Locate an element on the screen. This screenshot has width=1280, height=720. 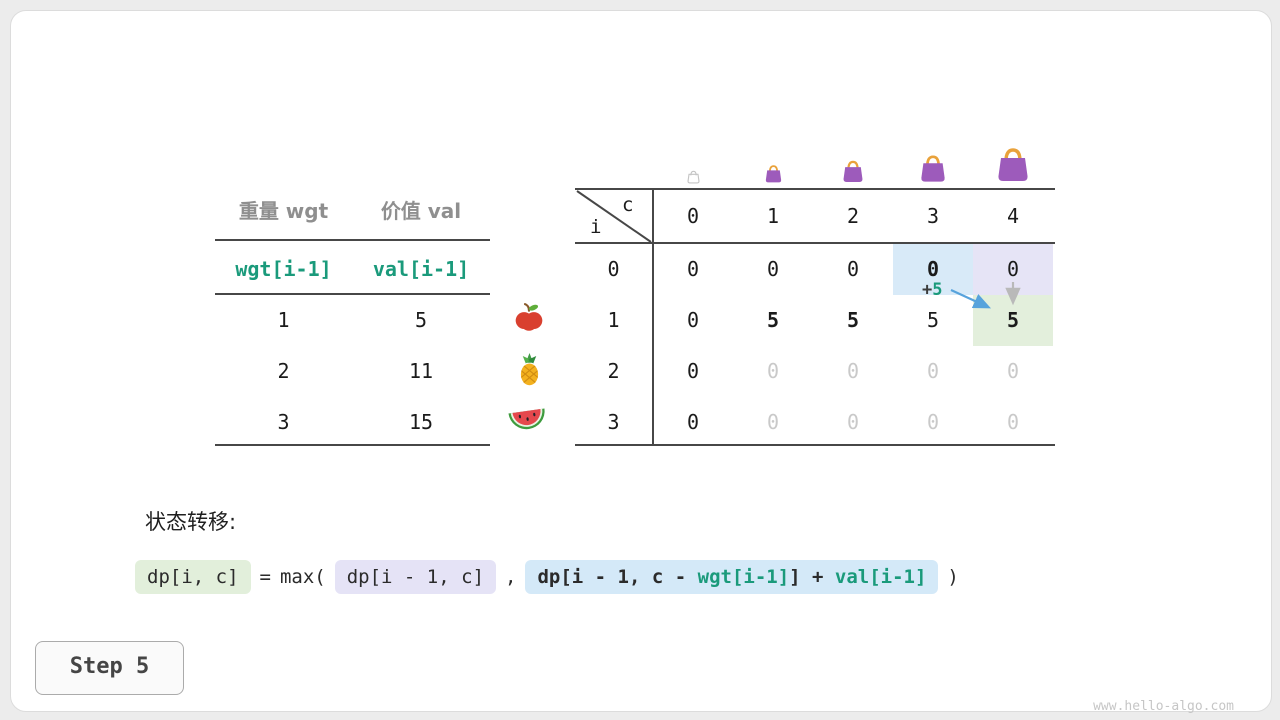
dp-cell-2-1: 0 is located at coordinates (773, 371).